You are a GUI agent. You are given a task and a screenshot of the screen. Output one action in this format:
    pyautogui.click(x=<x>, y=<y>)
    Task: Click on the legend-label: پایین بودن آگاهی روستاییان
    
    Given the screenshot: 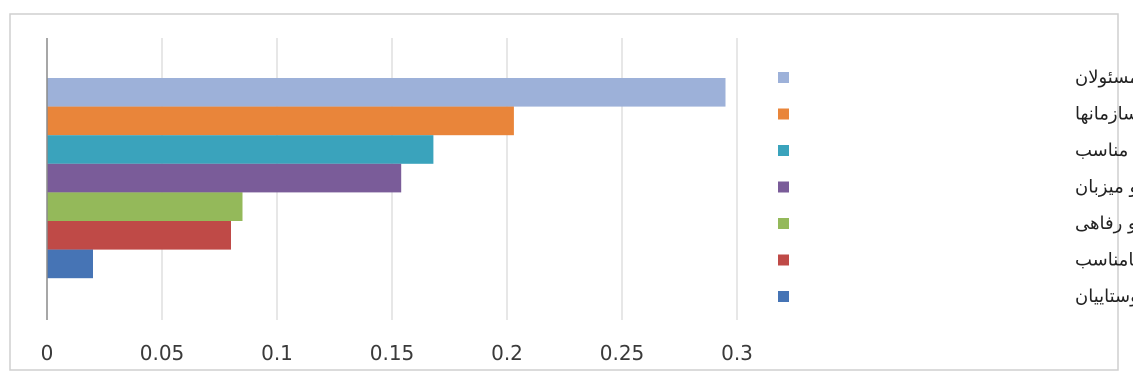 What is the action you would take?
    pyautogui.click(x=1104, y=295)
    